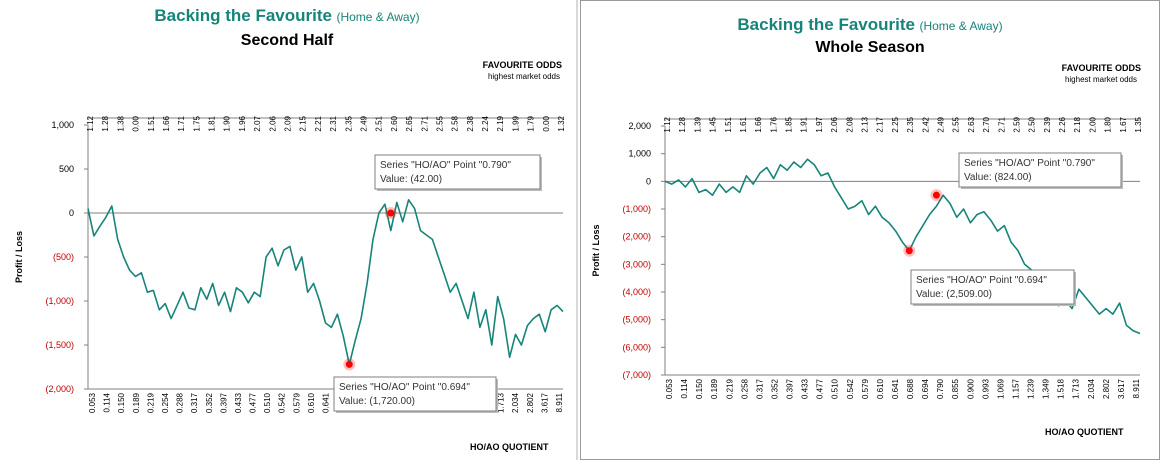 This screenshot has width=1160, height=460. What do you see at coordinates (865, 388) in the screenshot?
I see `x-tick-label: 0.579` at bounding box center [865, 388].